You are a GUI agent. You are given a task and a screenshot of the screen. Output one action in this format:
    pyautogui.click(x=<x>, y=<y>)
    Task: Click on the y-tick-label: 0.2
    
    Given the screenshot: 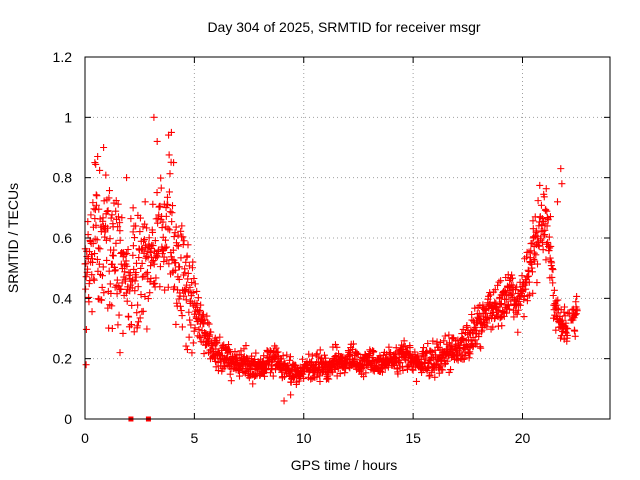 What is the action you would take?
    pyautogui.click(x=63, y=359)
    